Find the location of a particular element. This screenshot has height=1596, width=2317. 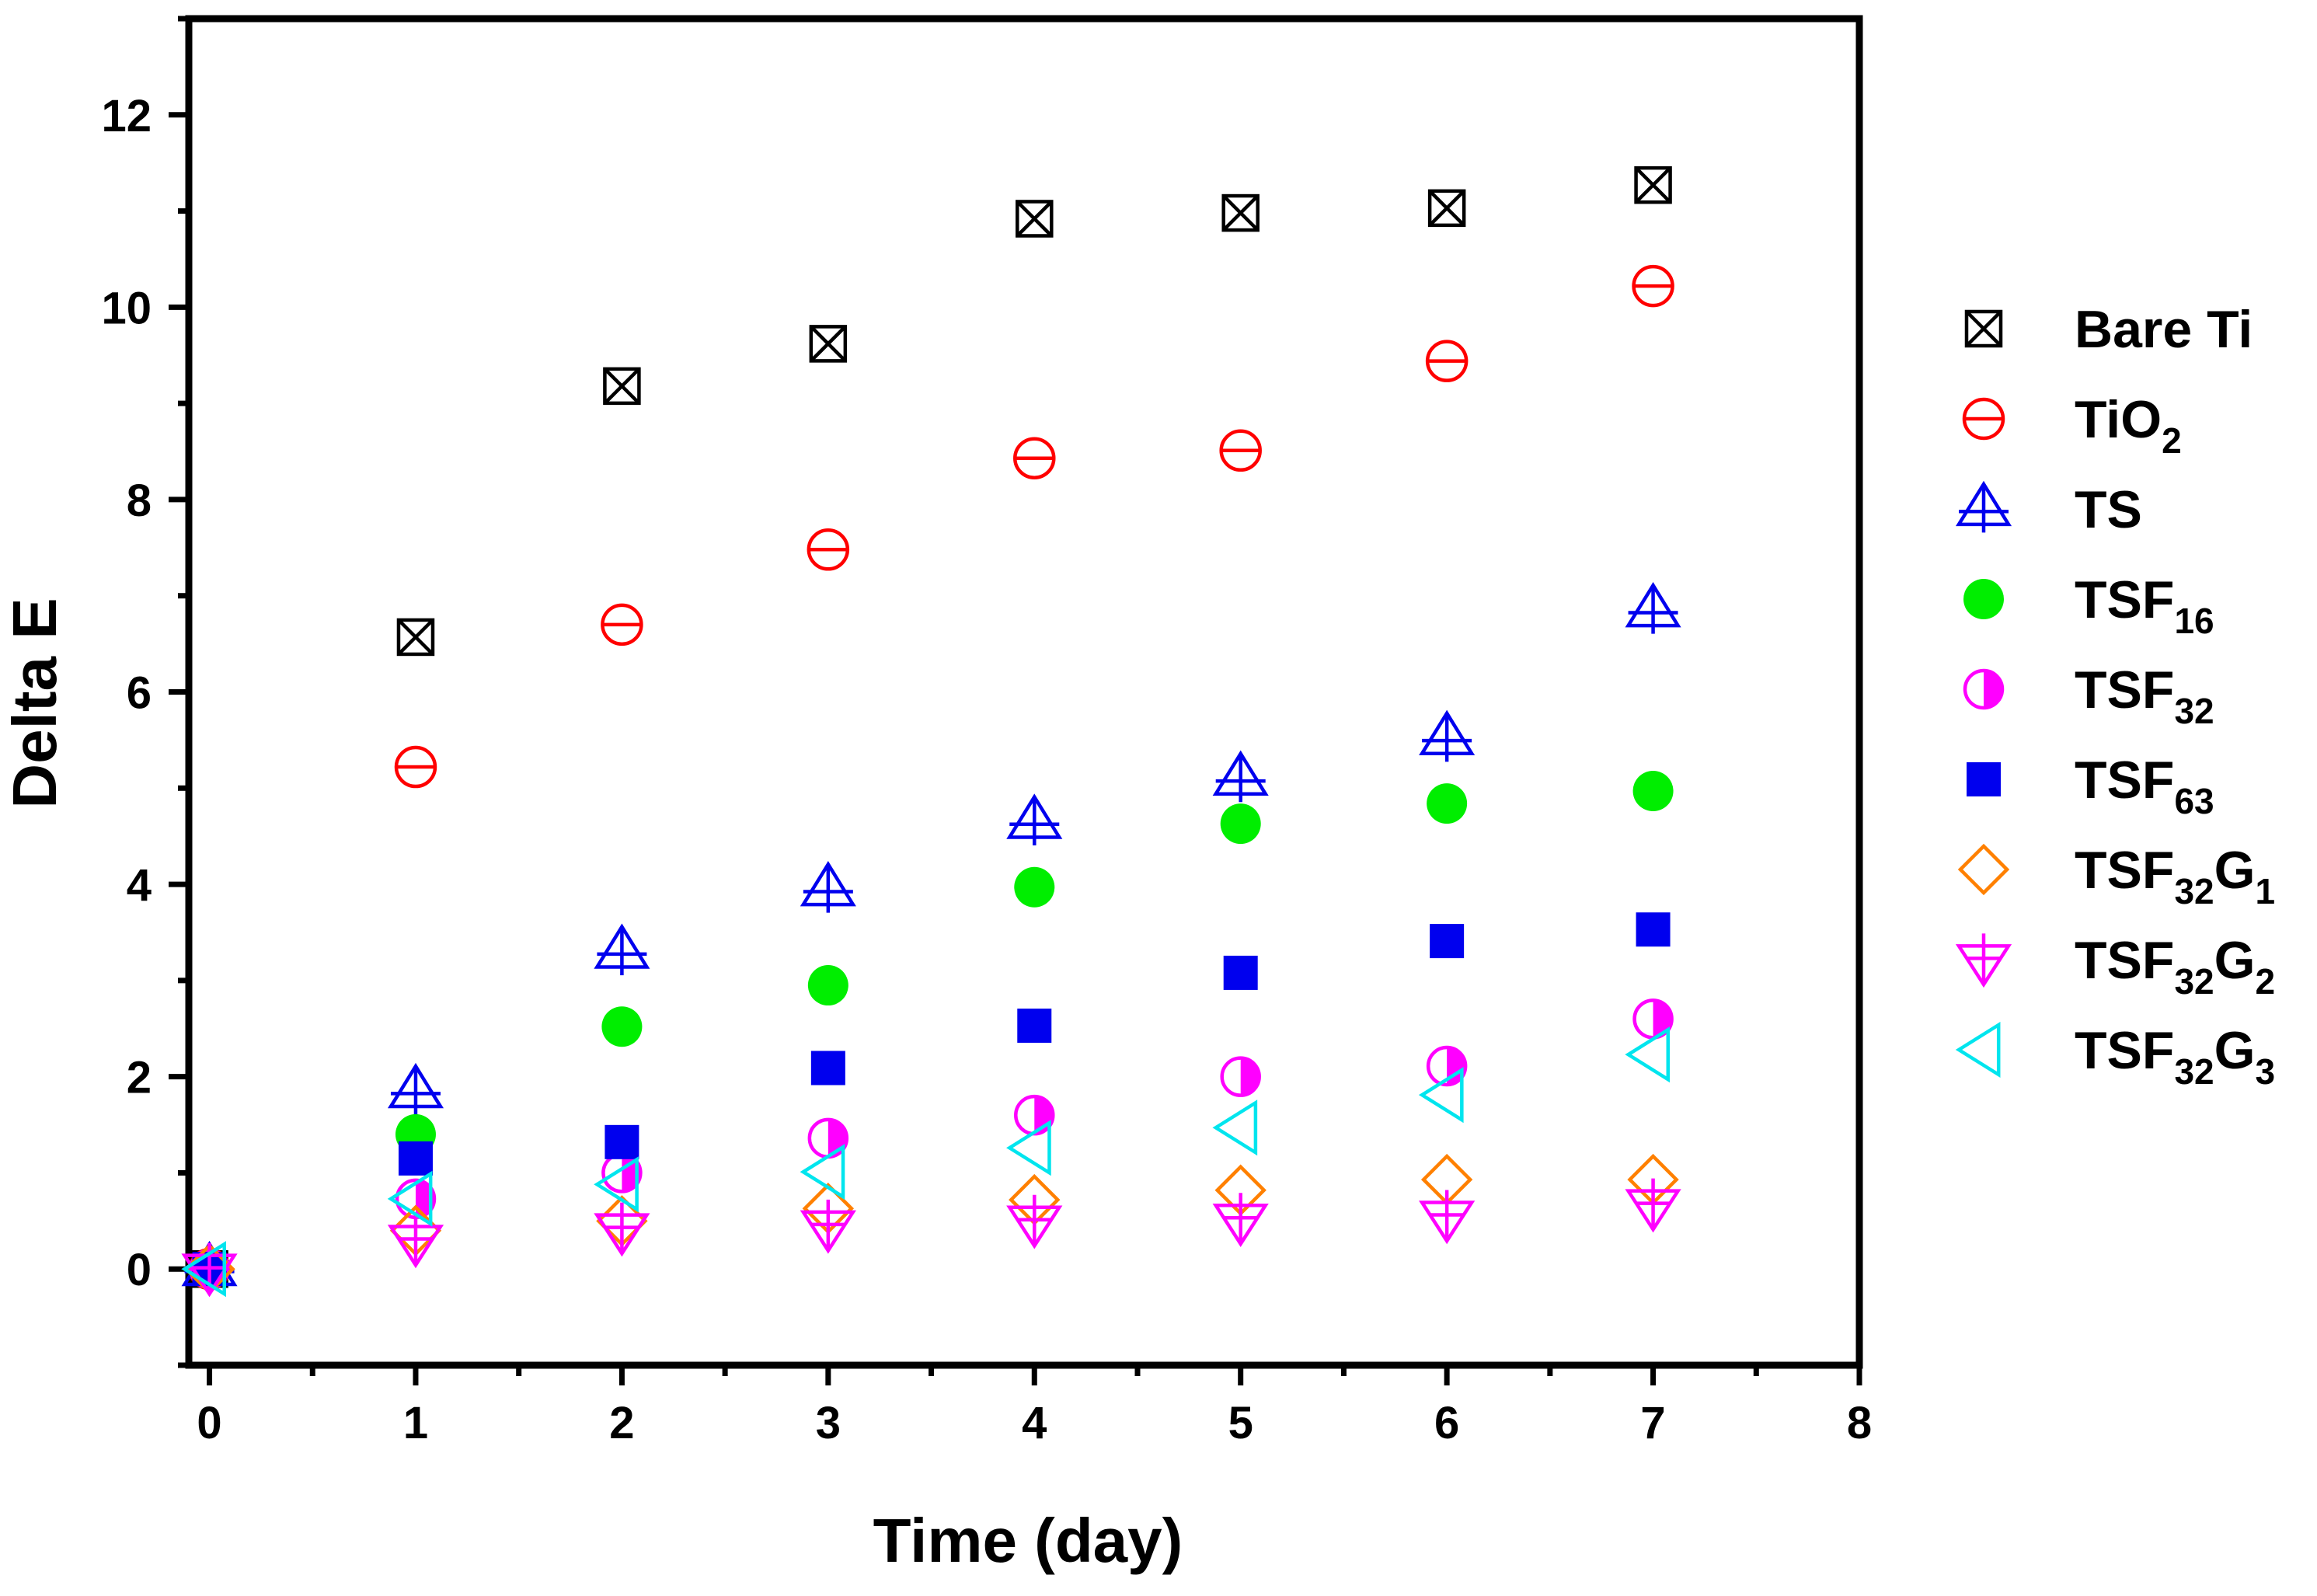

y-tick-label: 12 is located at coordinates (126, 116).